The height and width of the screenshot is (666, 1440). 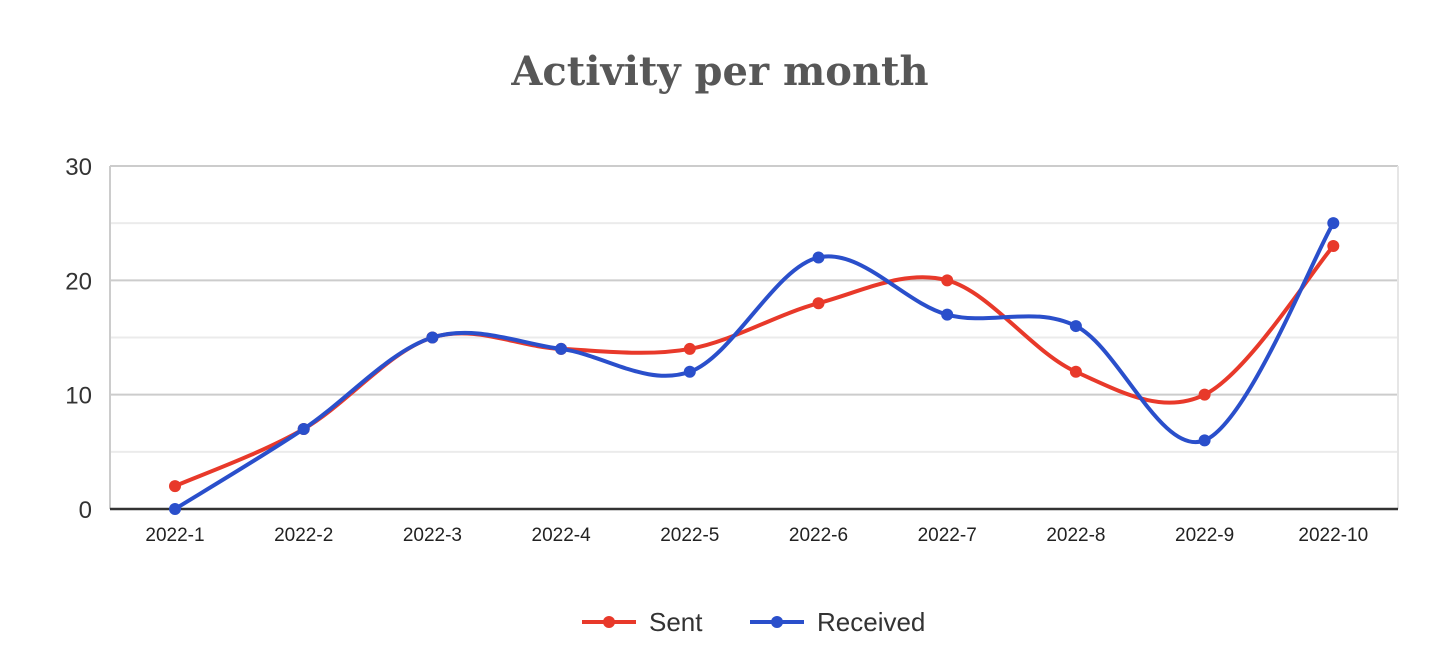 What do you see at coordinates (78, 281) in the screenshot?
I see `y-tick-label: 20` at bounding box center [78, 281].